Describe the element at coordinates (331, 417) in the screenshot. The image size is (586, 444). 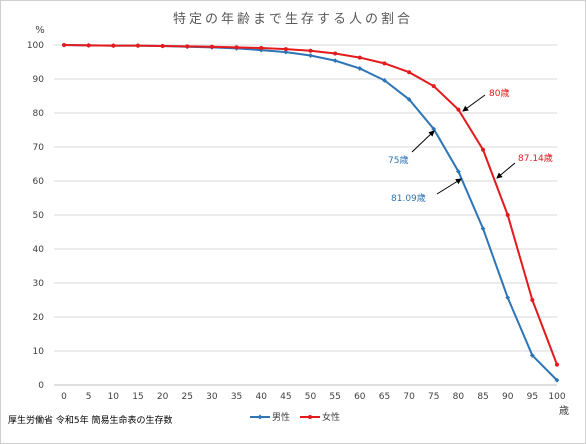
I see `legend-label: 女性` at that location.